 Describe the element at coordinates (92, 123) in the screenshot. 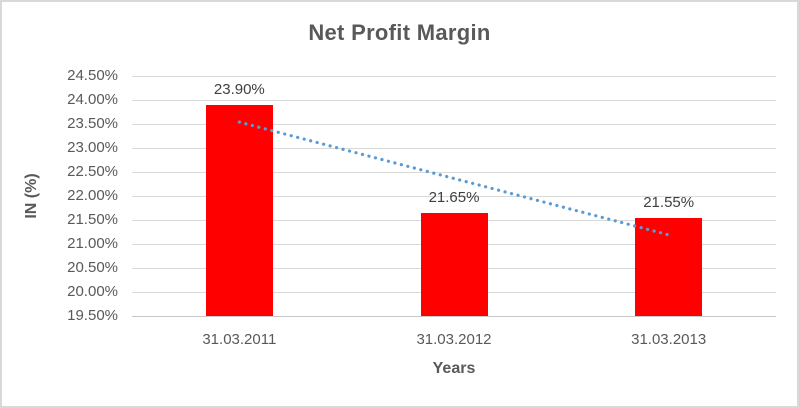

I see `y-tick-label: 23.50%` at that location.